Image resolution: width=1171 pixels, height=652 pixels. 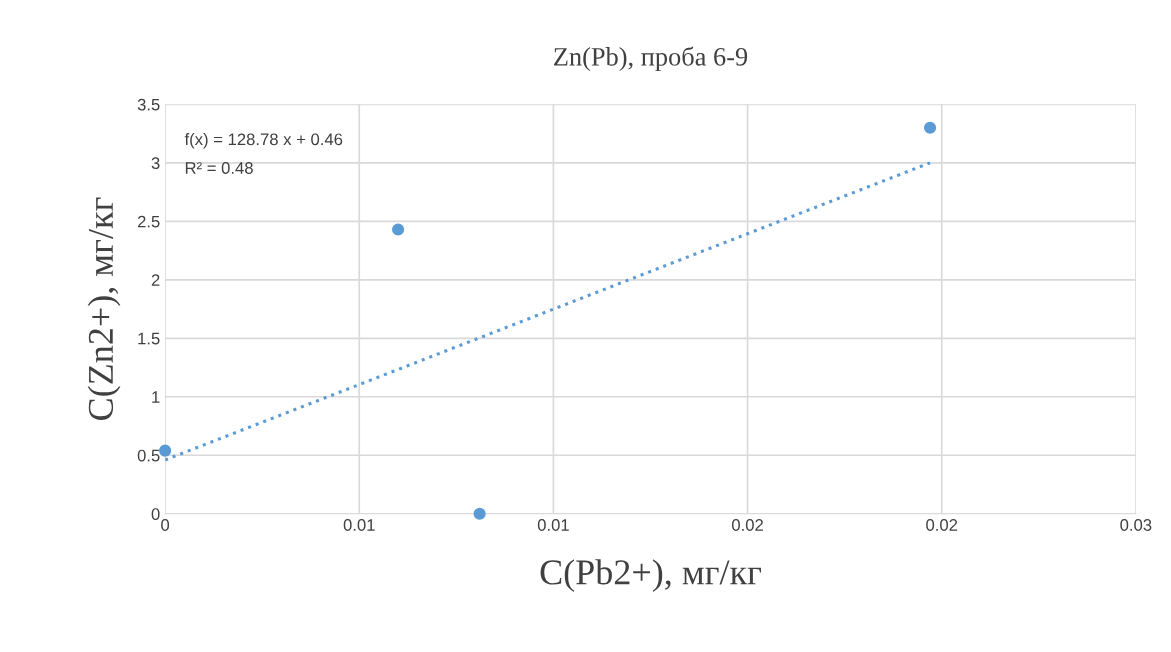 I want to click on annotation: f(x) = 128.78 x + 0.46, so click(x=263, y=140).